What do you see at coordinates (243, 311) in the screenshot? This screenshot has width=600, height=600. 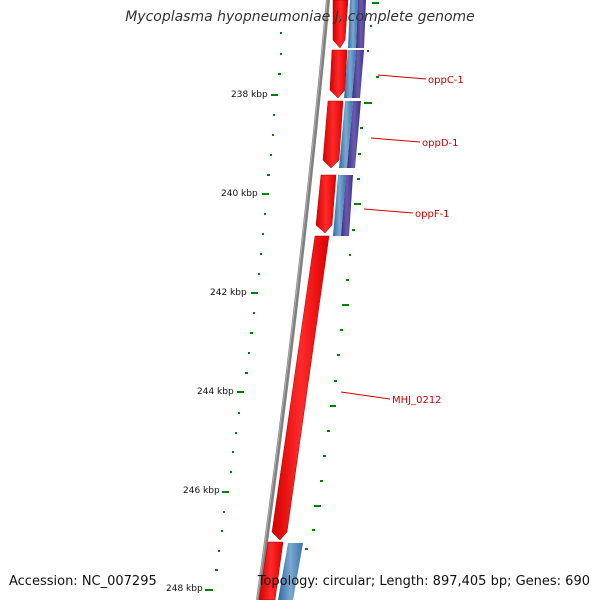 I see `gc-inner-ticks` at bounding box center [243, 311].